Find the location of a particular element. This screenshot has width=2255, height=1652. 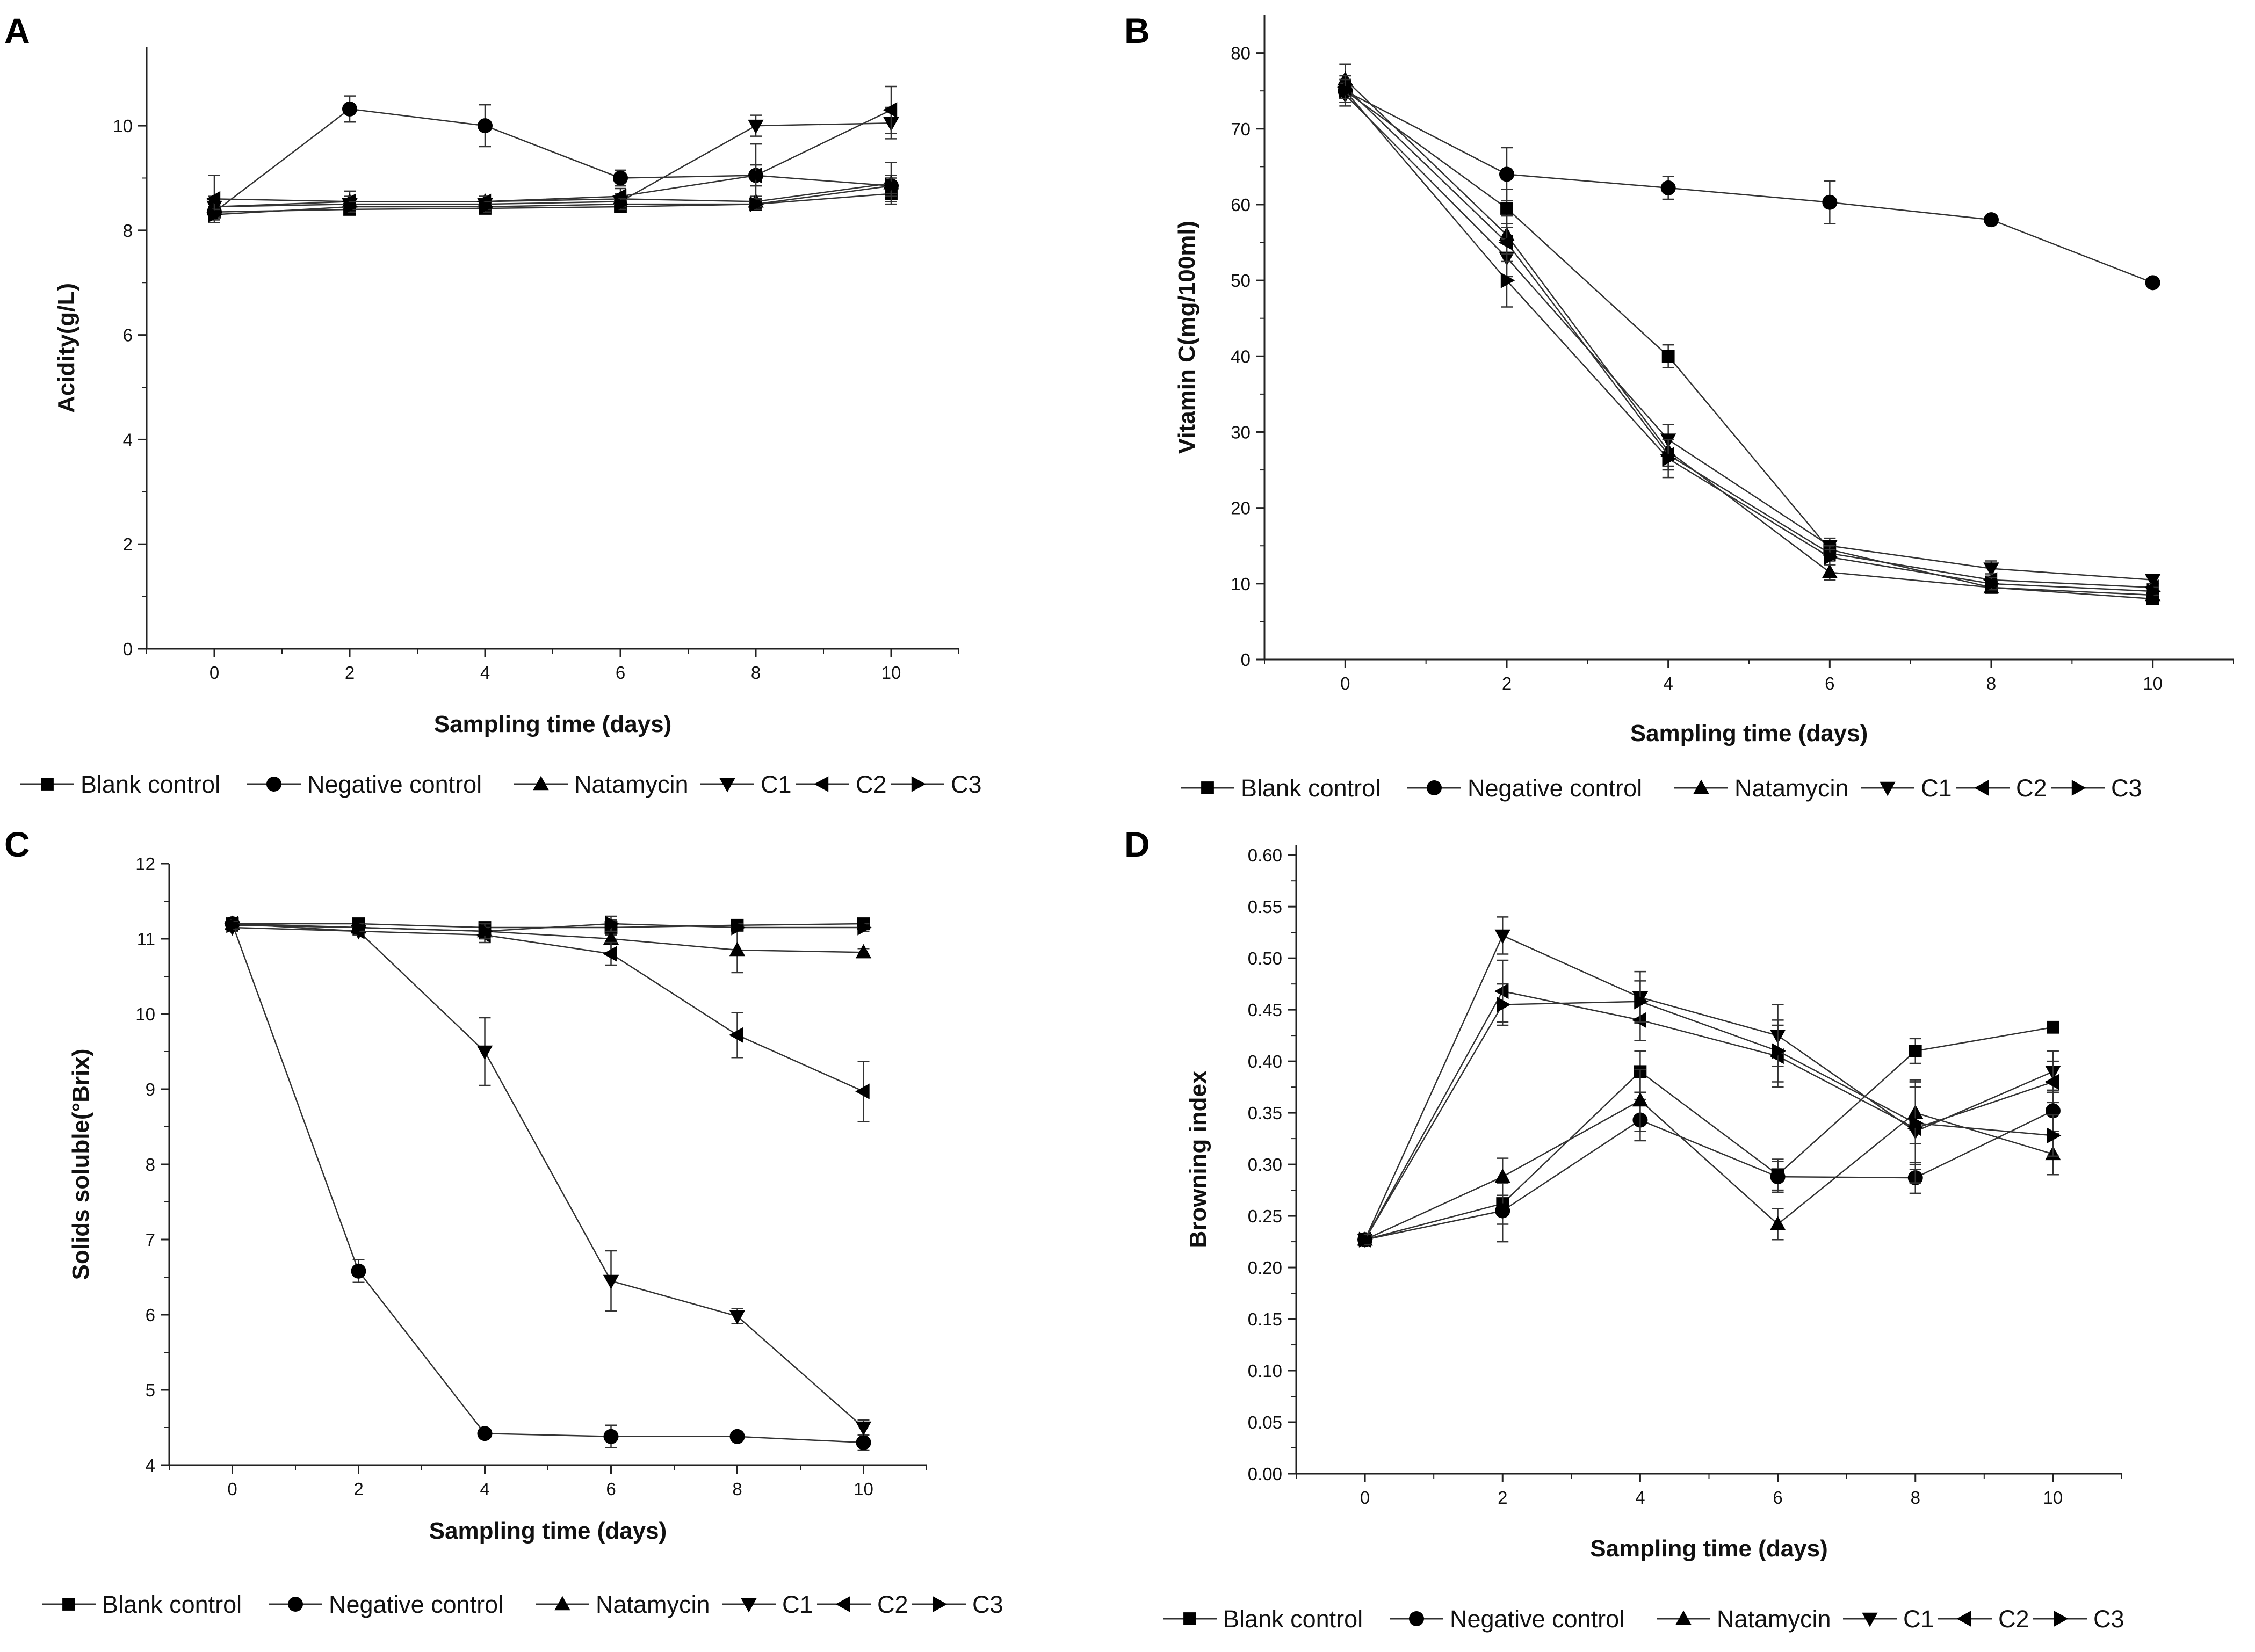

y-axis-title: Solids soluble(°Brix) is located at coordinates (81, 1164).